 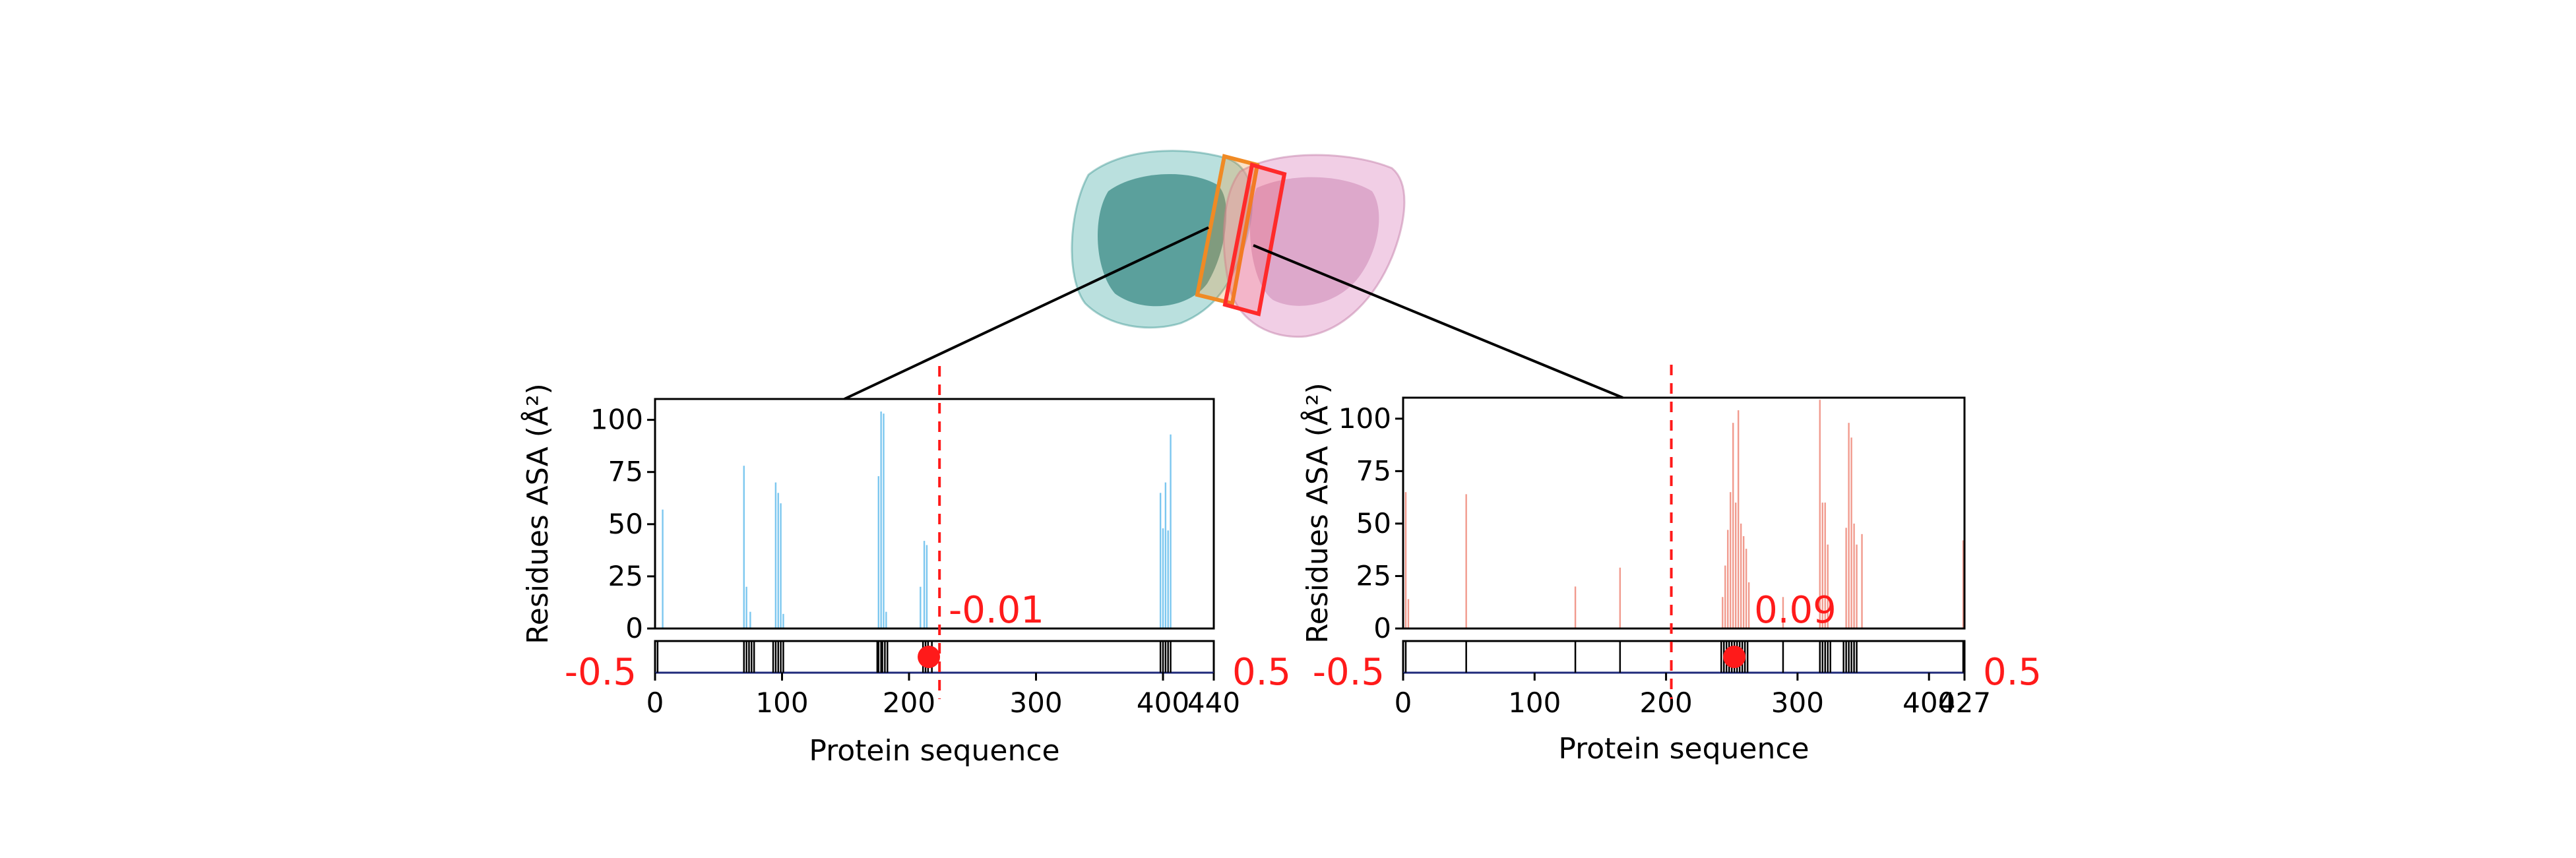 What do you see at coordinates (997, 610) in the screenshot?
I see `index-value-label: -0.01` at bounding box center [997, 610].